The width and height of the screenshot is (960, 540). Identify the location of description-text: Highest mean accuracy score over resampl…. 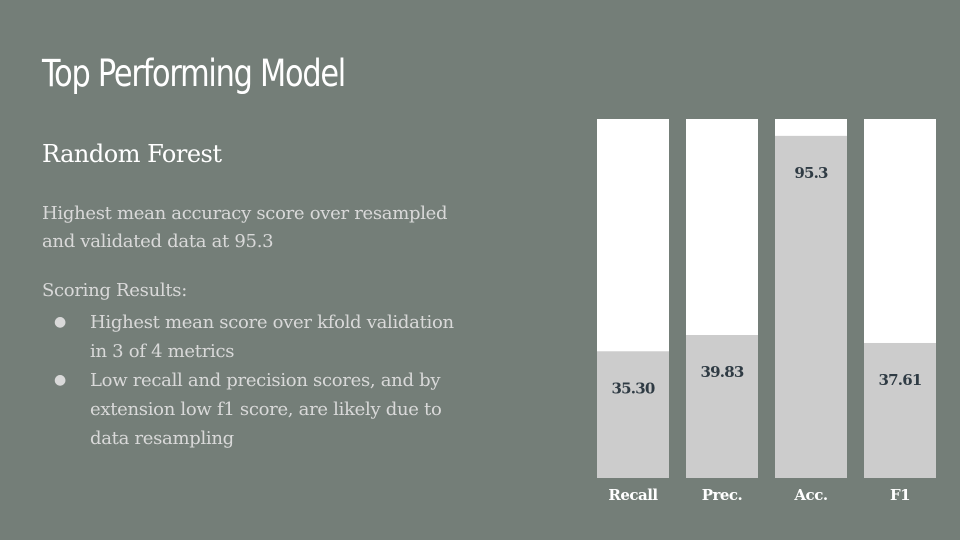
(245, 227).